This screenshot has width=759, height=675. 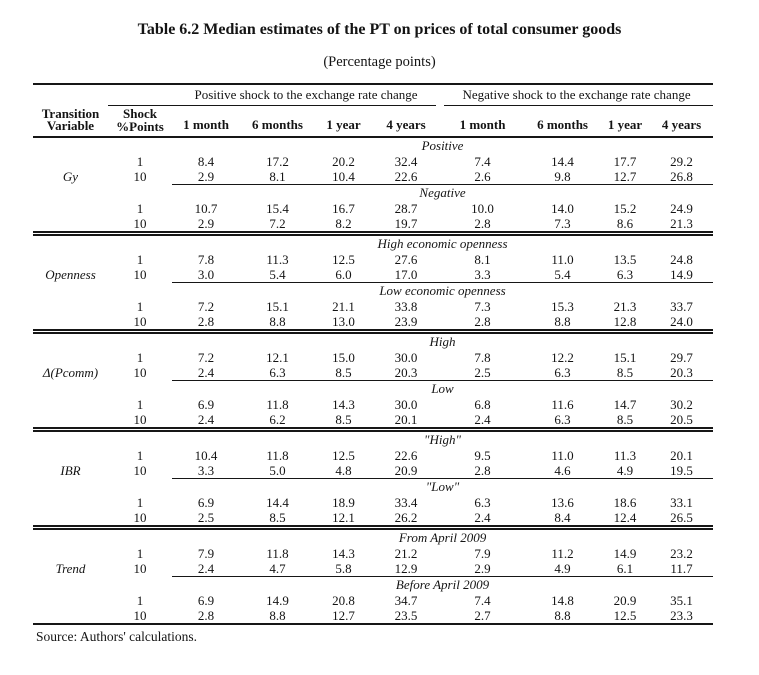 I want to click on value-cell: 23.2, so click(x=681, y=553).